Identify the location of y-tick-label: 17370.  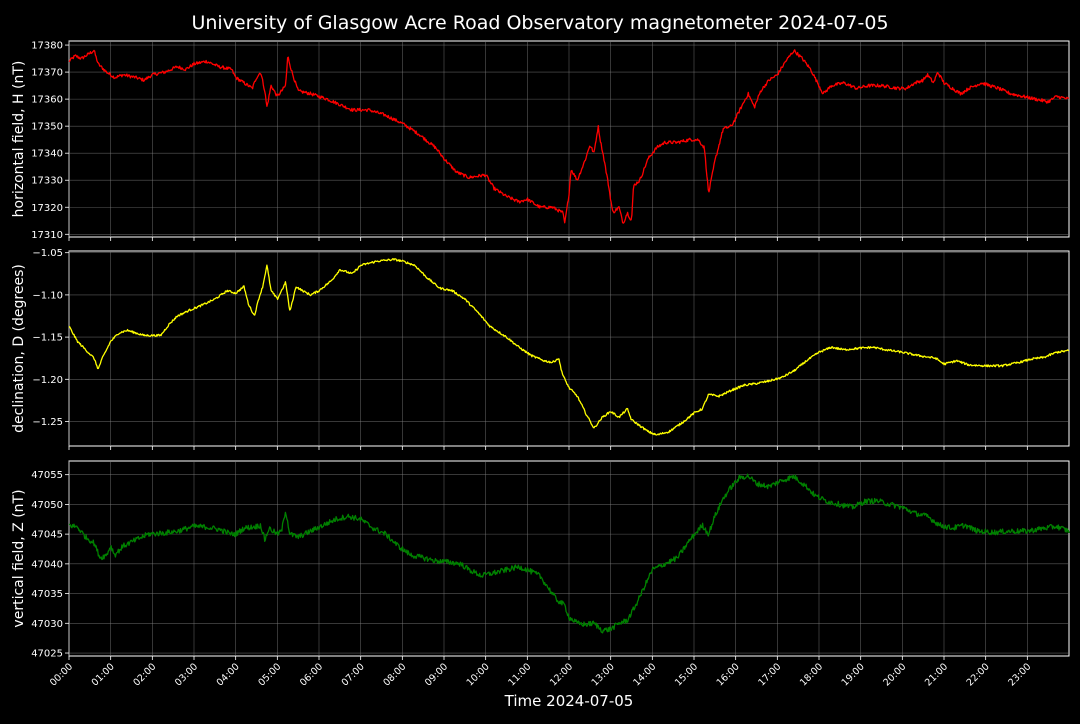
(47, 73).